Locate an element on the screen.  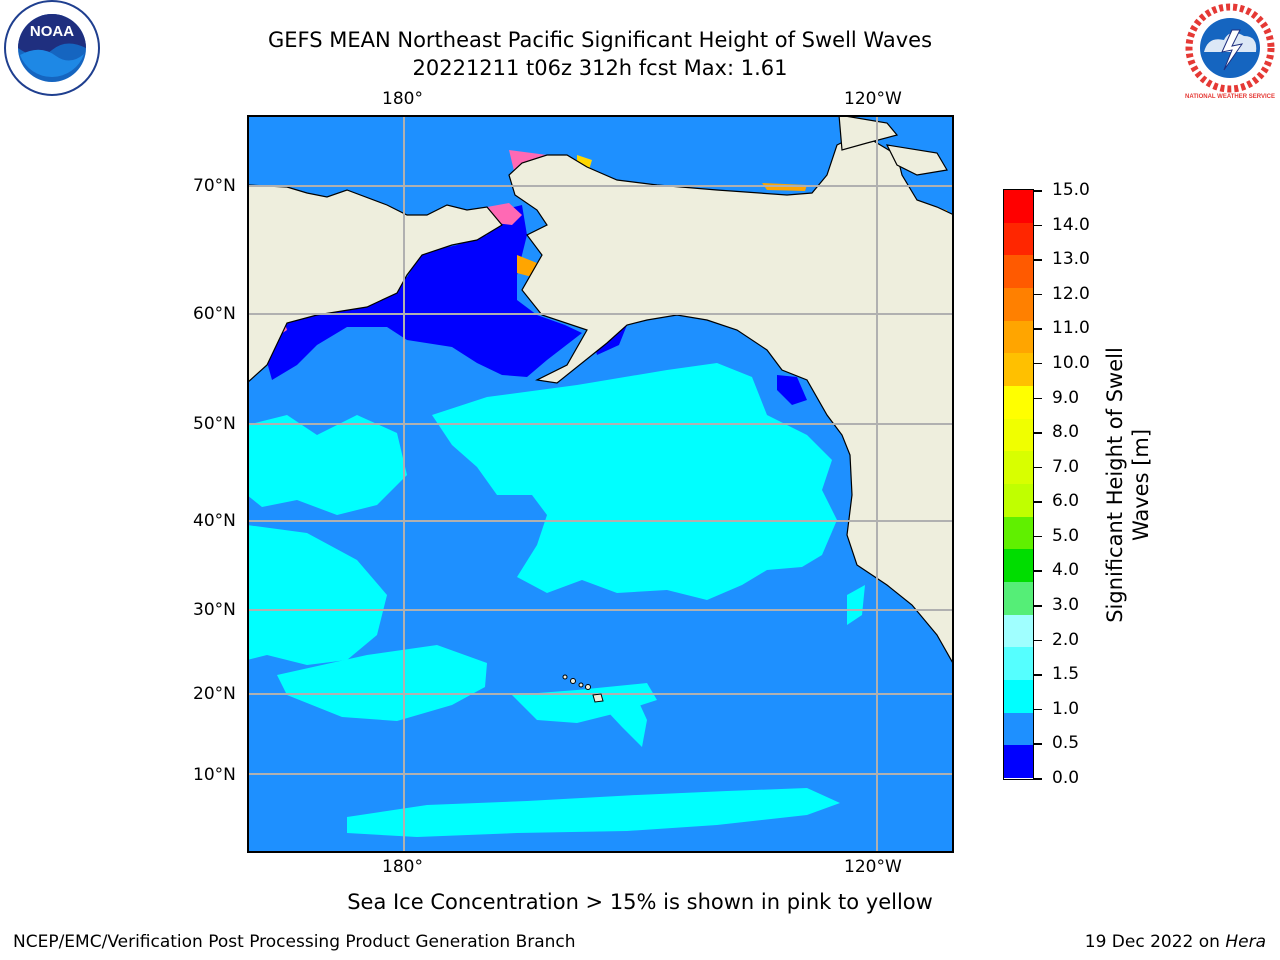
colorbar-tick-label: 2.0 is located at coordinates (1066, 639).